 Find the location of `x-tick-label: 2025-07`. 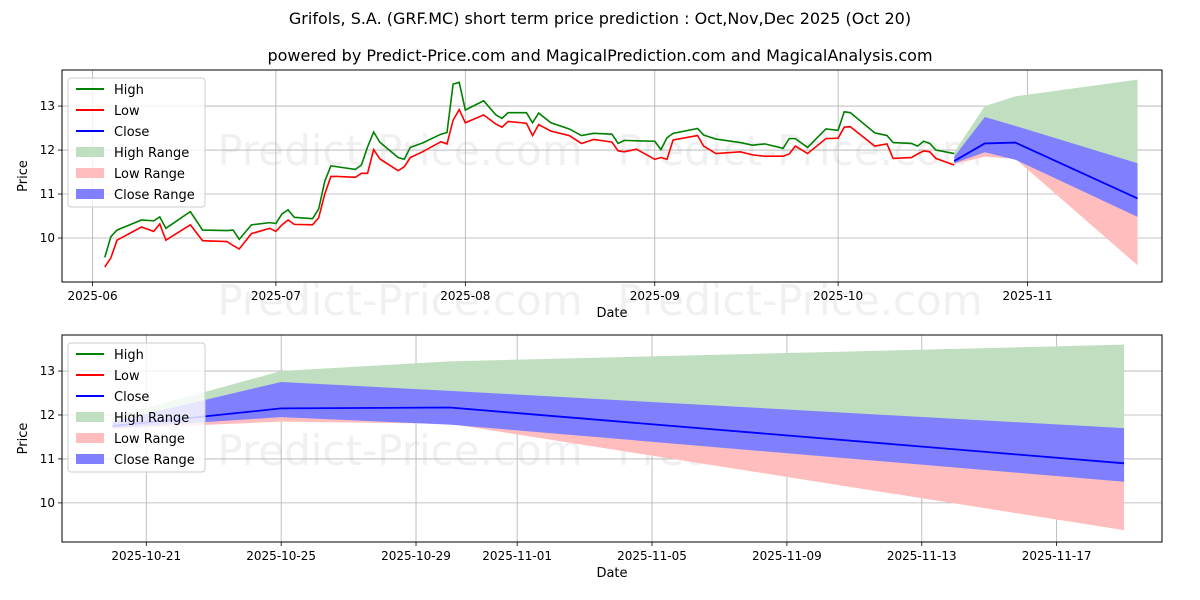

x-tick-label: 2025-07 is located at coordinates (276, 296).